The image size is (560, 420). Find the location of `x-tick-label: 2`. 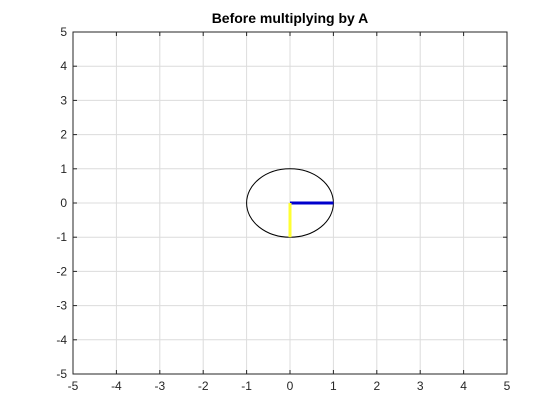

x-tick-label: 2 is located at coordinates (376, 386).